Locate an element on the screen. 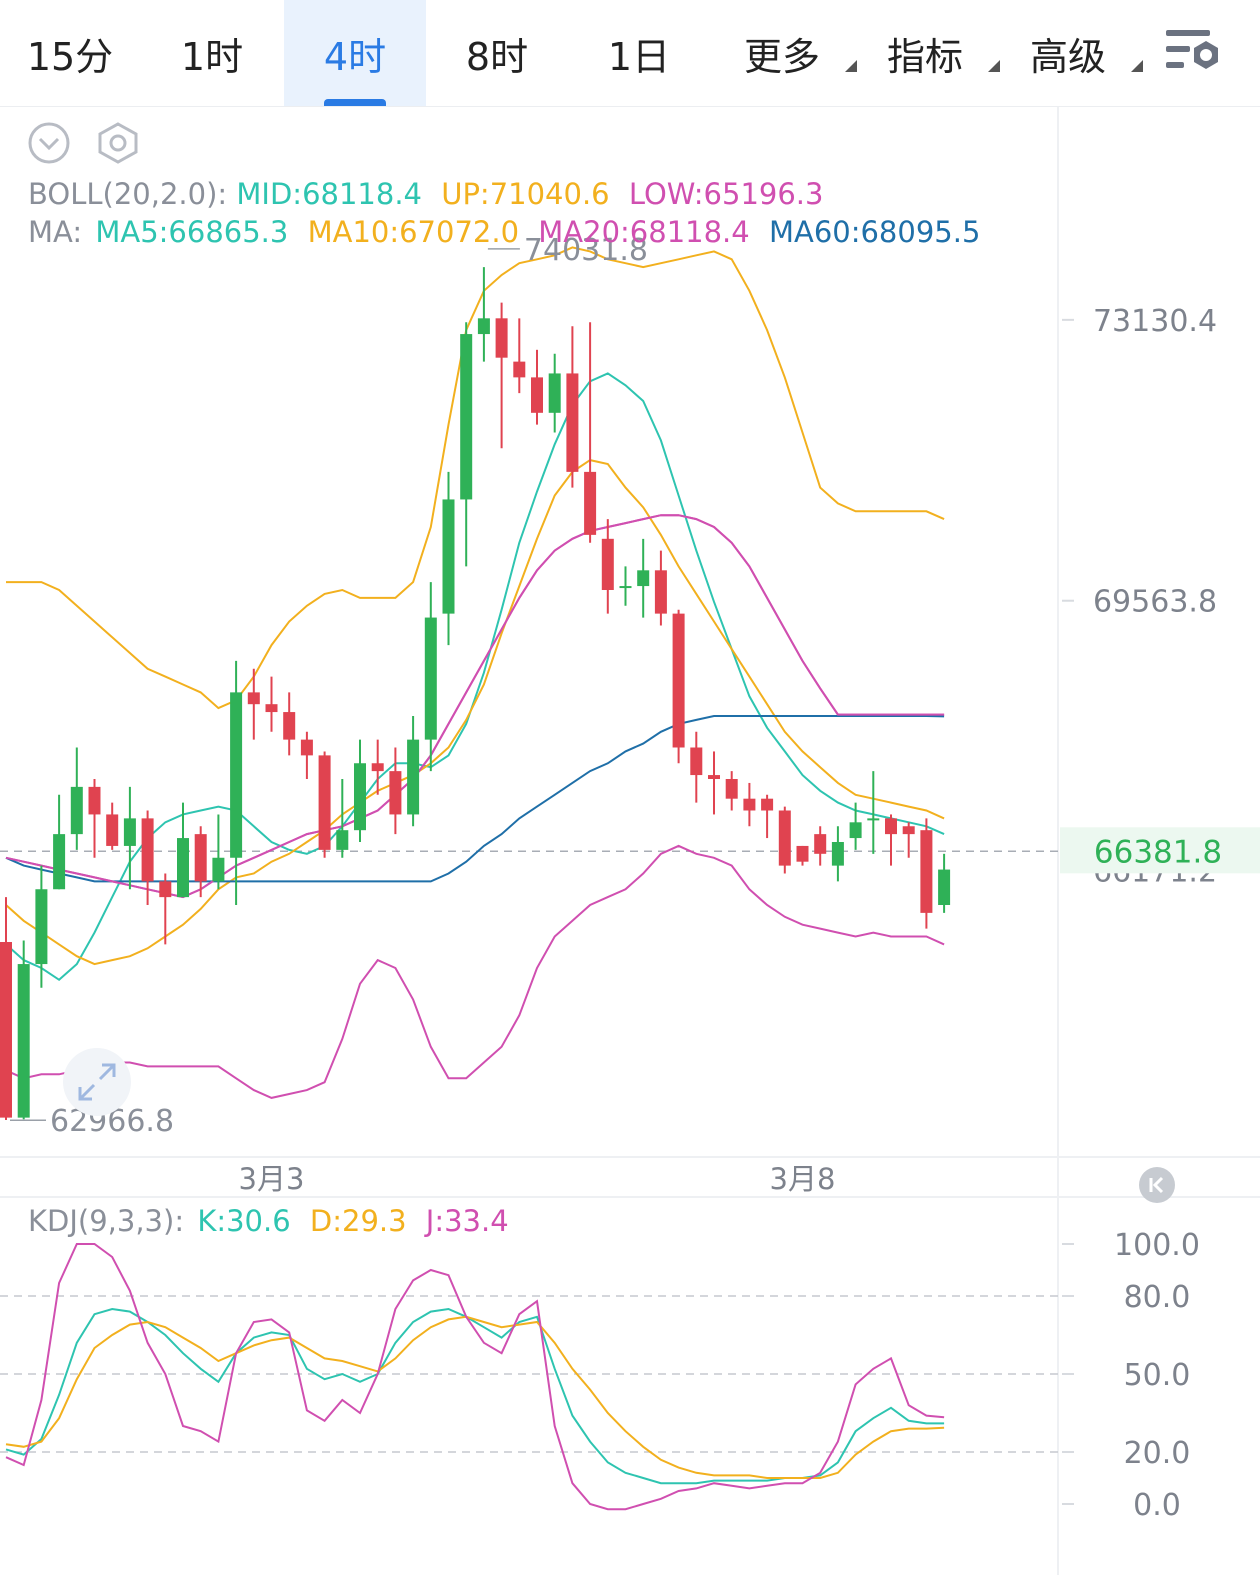 Image resolution: width=1260 pixels, height=1579 pixels. kdj-line-k is located at coordinates (475, 1396).